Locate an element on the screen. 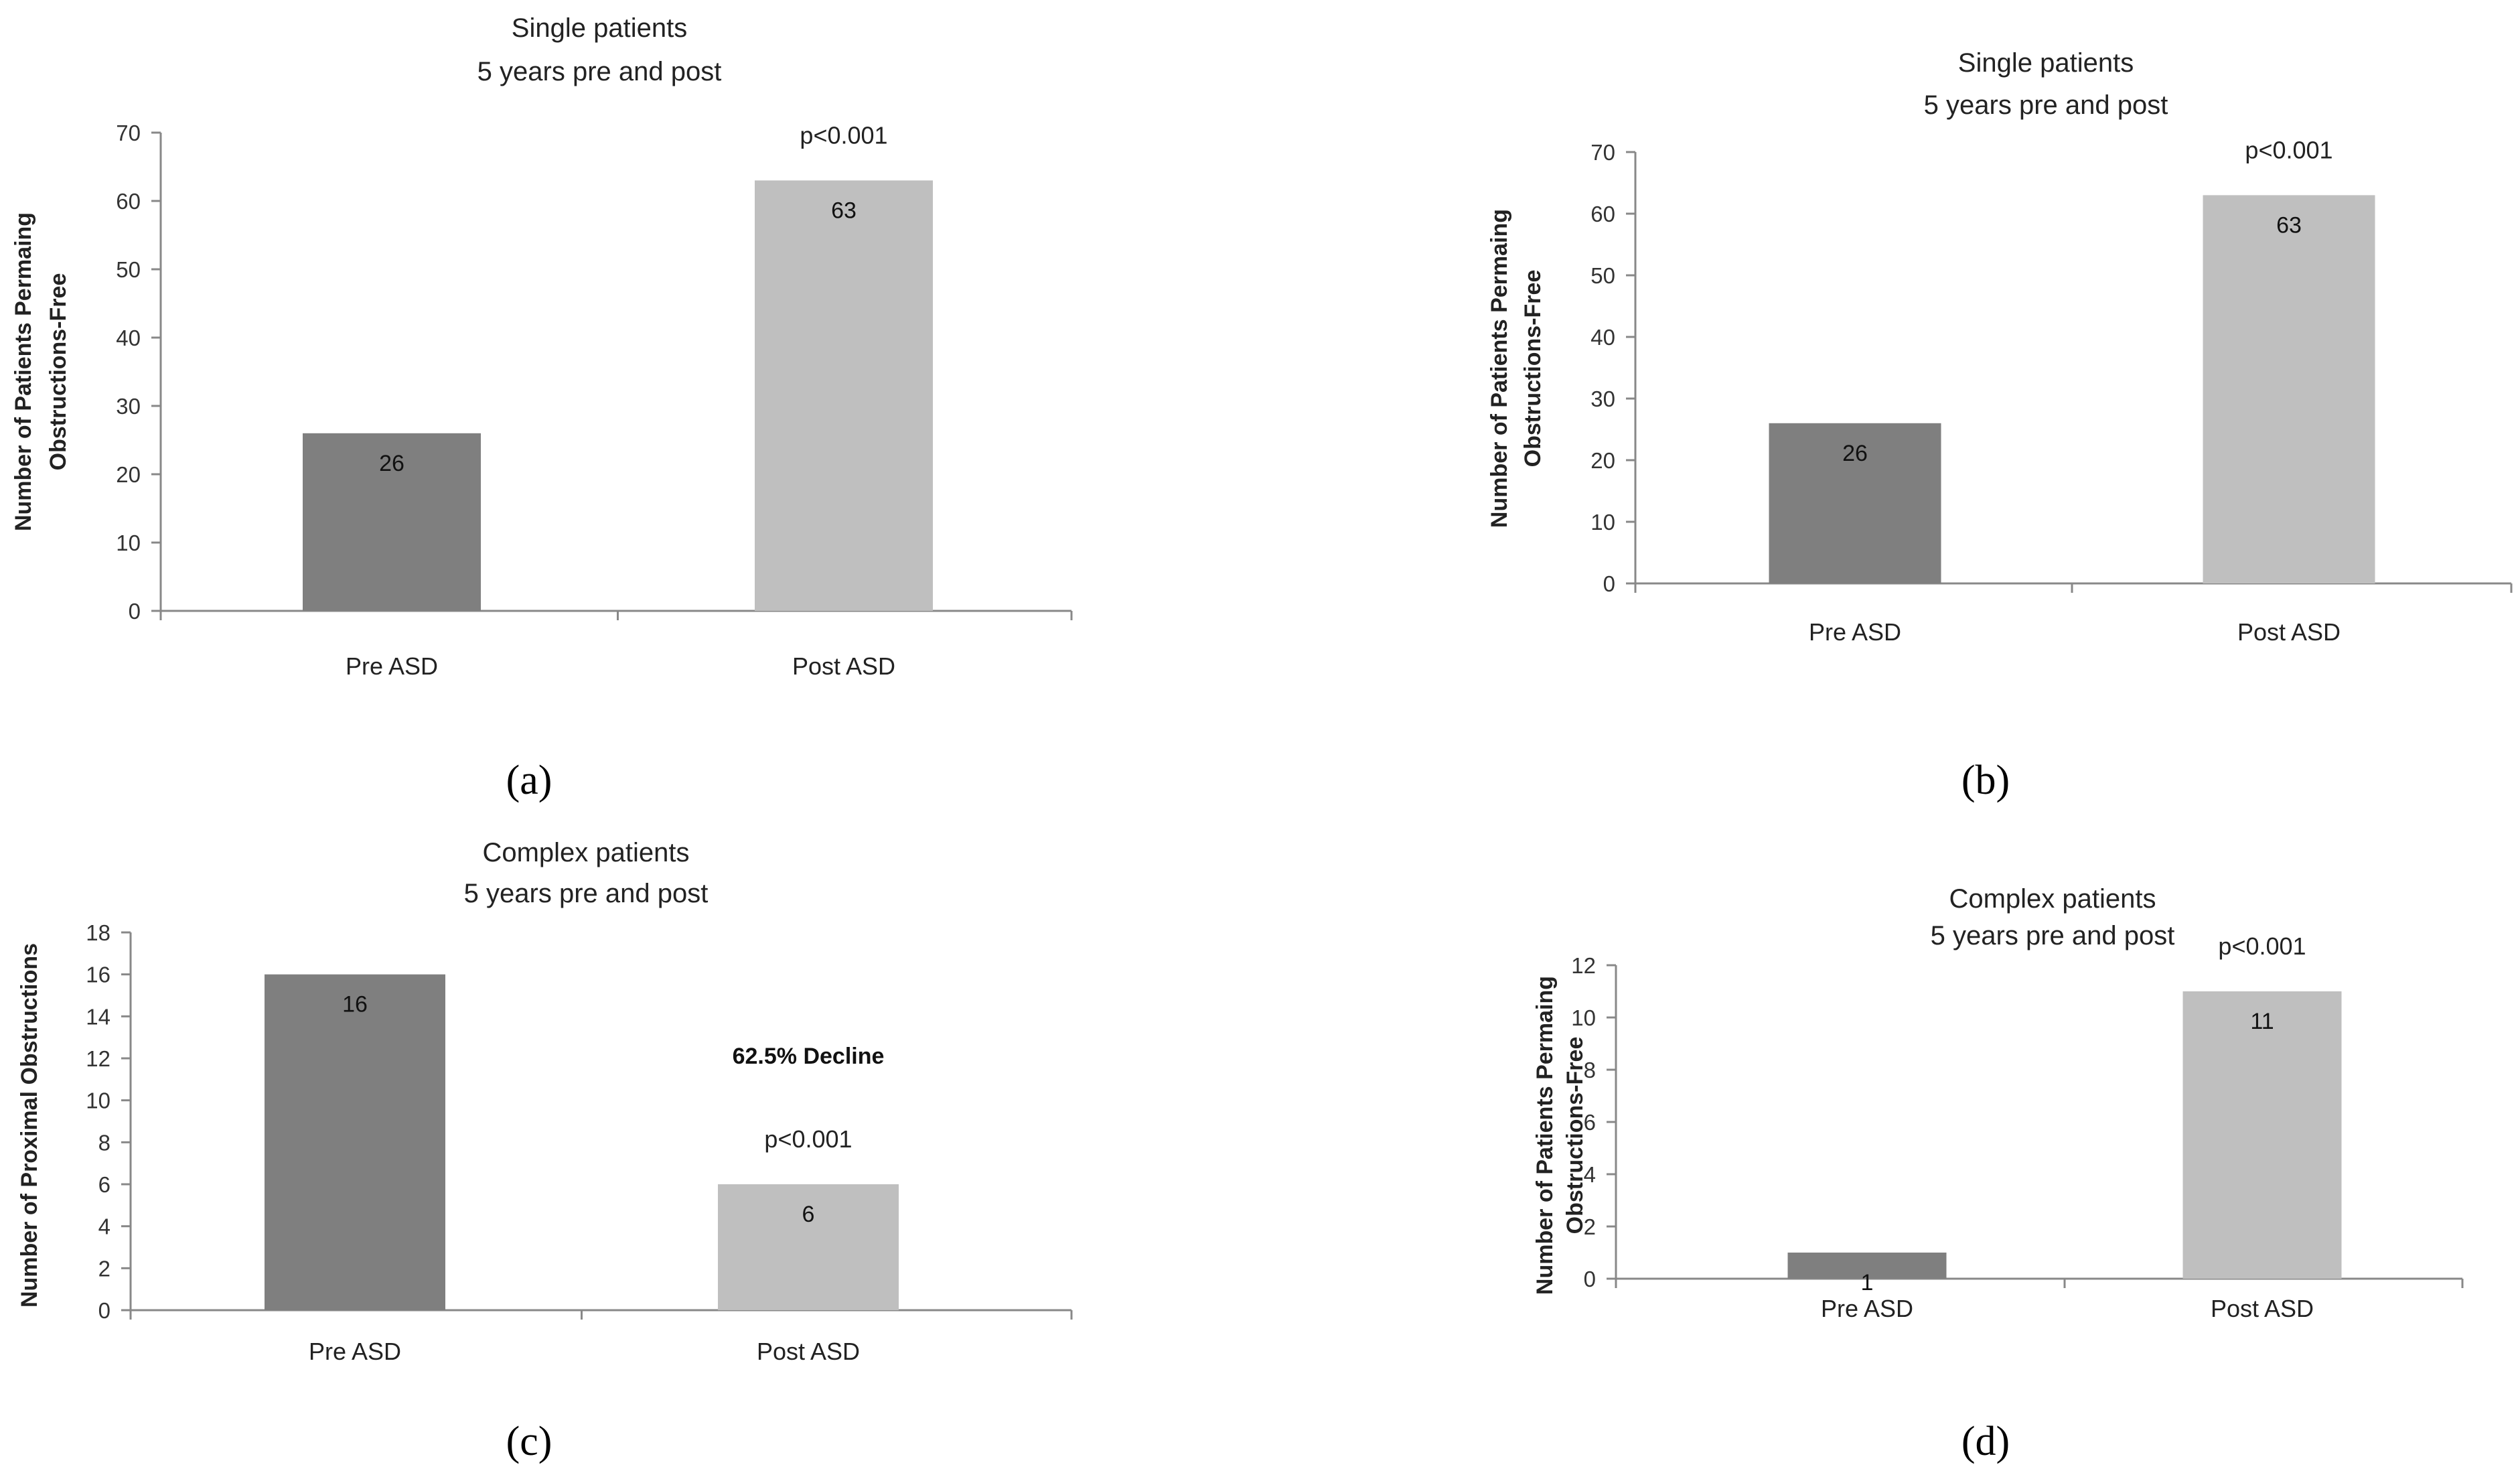 The height and width of the screenshot is (1483, 2520). panel-caption: (b) is located at coordinates (1985, 780).